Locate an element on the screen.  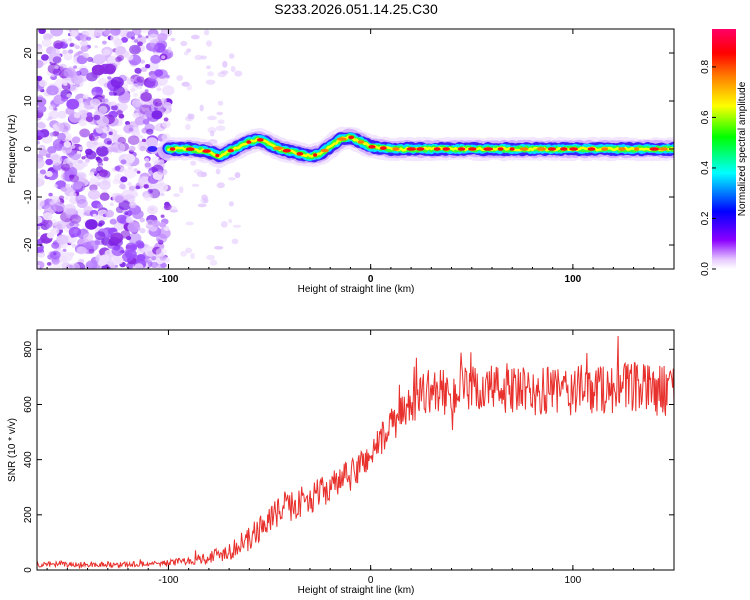
y-tick-label: 10 is located at coordinates (28, 101).